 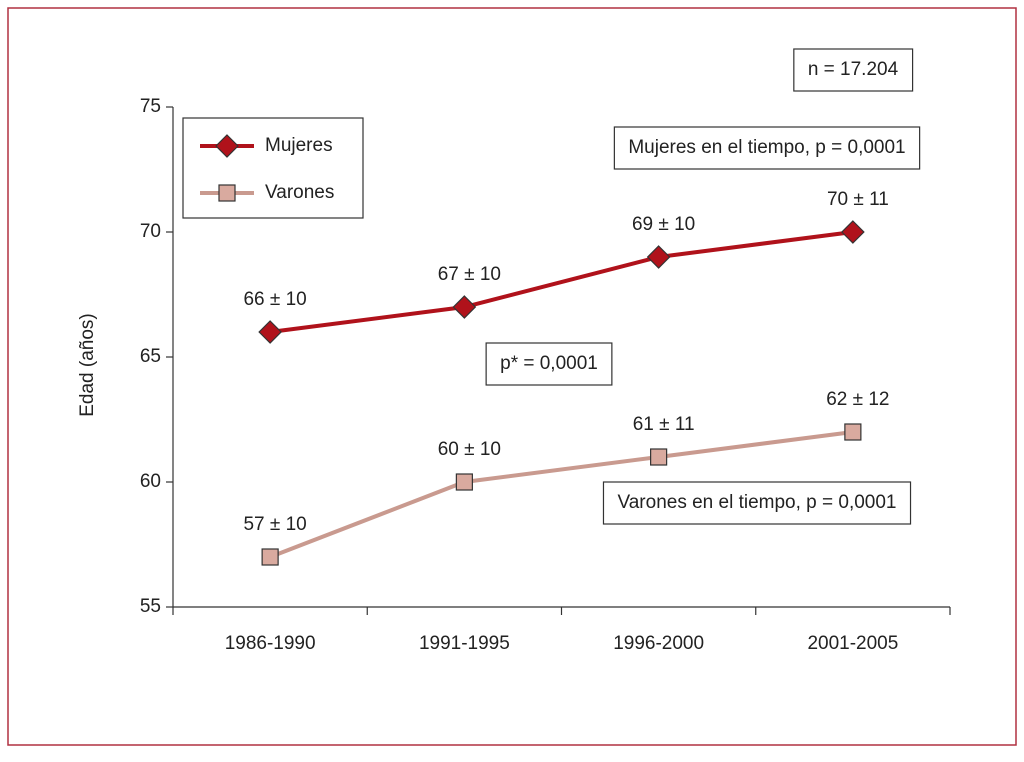 I want to click on x-tick-label: 1991-1995, so click(x=464, y=643).